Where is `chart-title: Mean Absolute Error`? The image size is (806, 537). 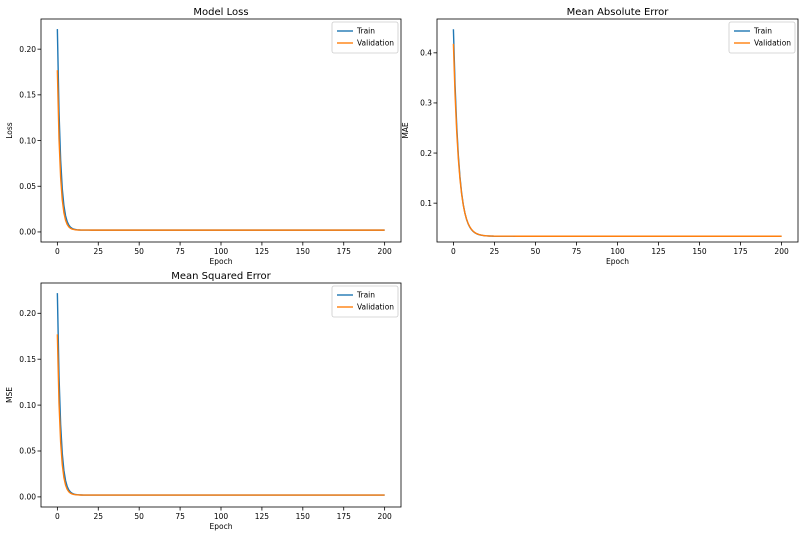 chart-title: Mean Absolute Error is located at coordinates (618, 12).